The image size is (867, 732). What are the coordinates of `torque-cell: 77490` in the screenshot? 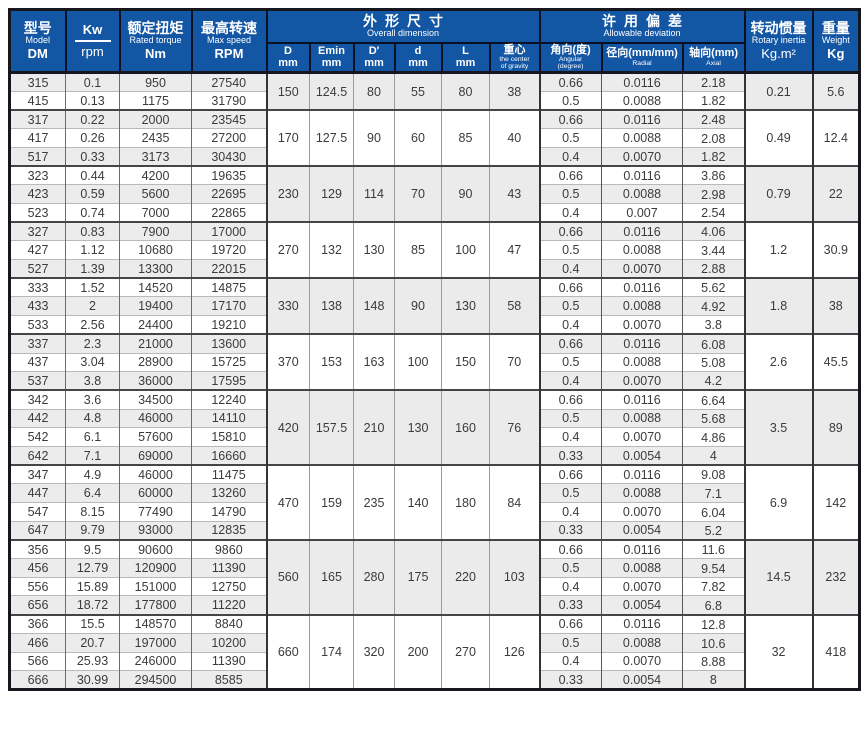 It's located at (155, 512).